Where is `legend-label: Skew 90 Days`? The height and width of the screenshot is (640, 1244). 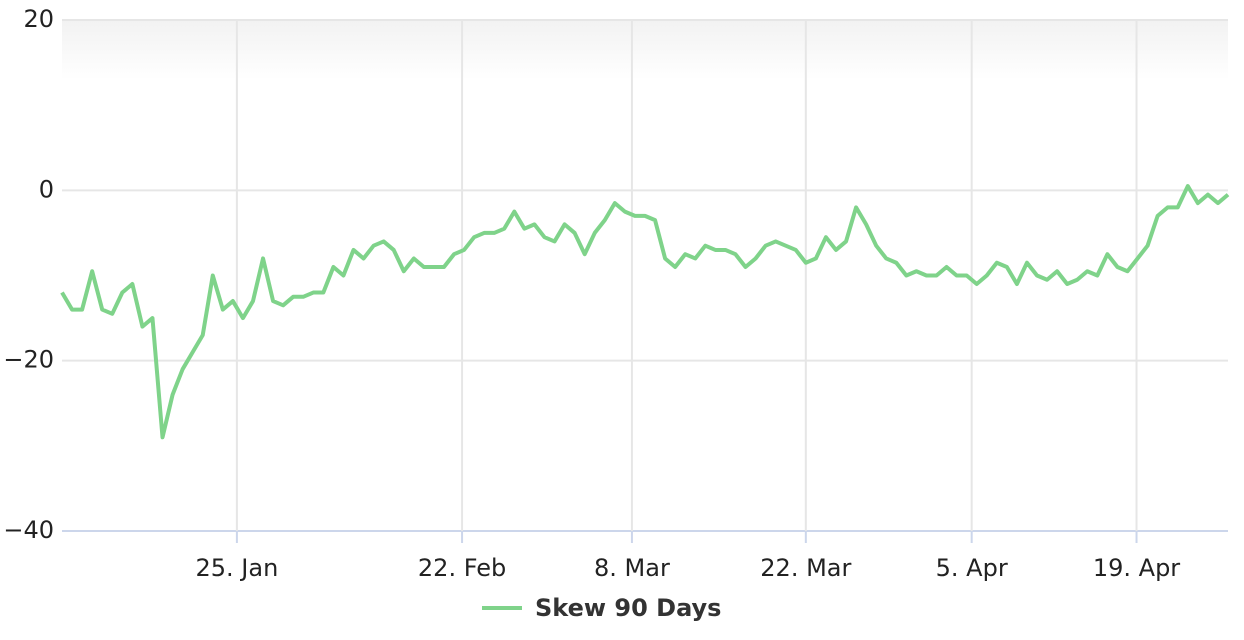
legend-label: Skew 90 Days is located at coordinates (628, 608).